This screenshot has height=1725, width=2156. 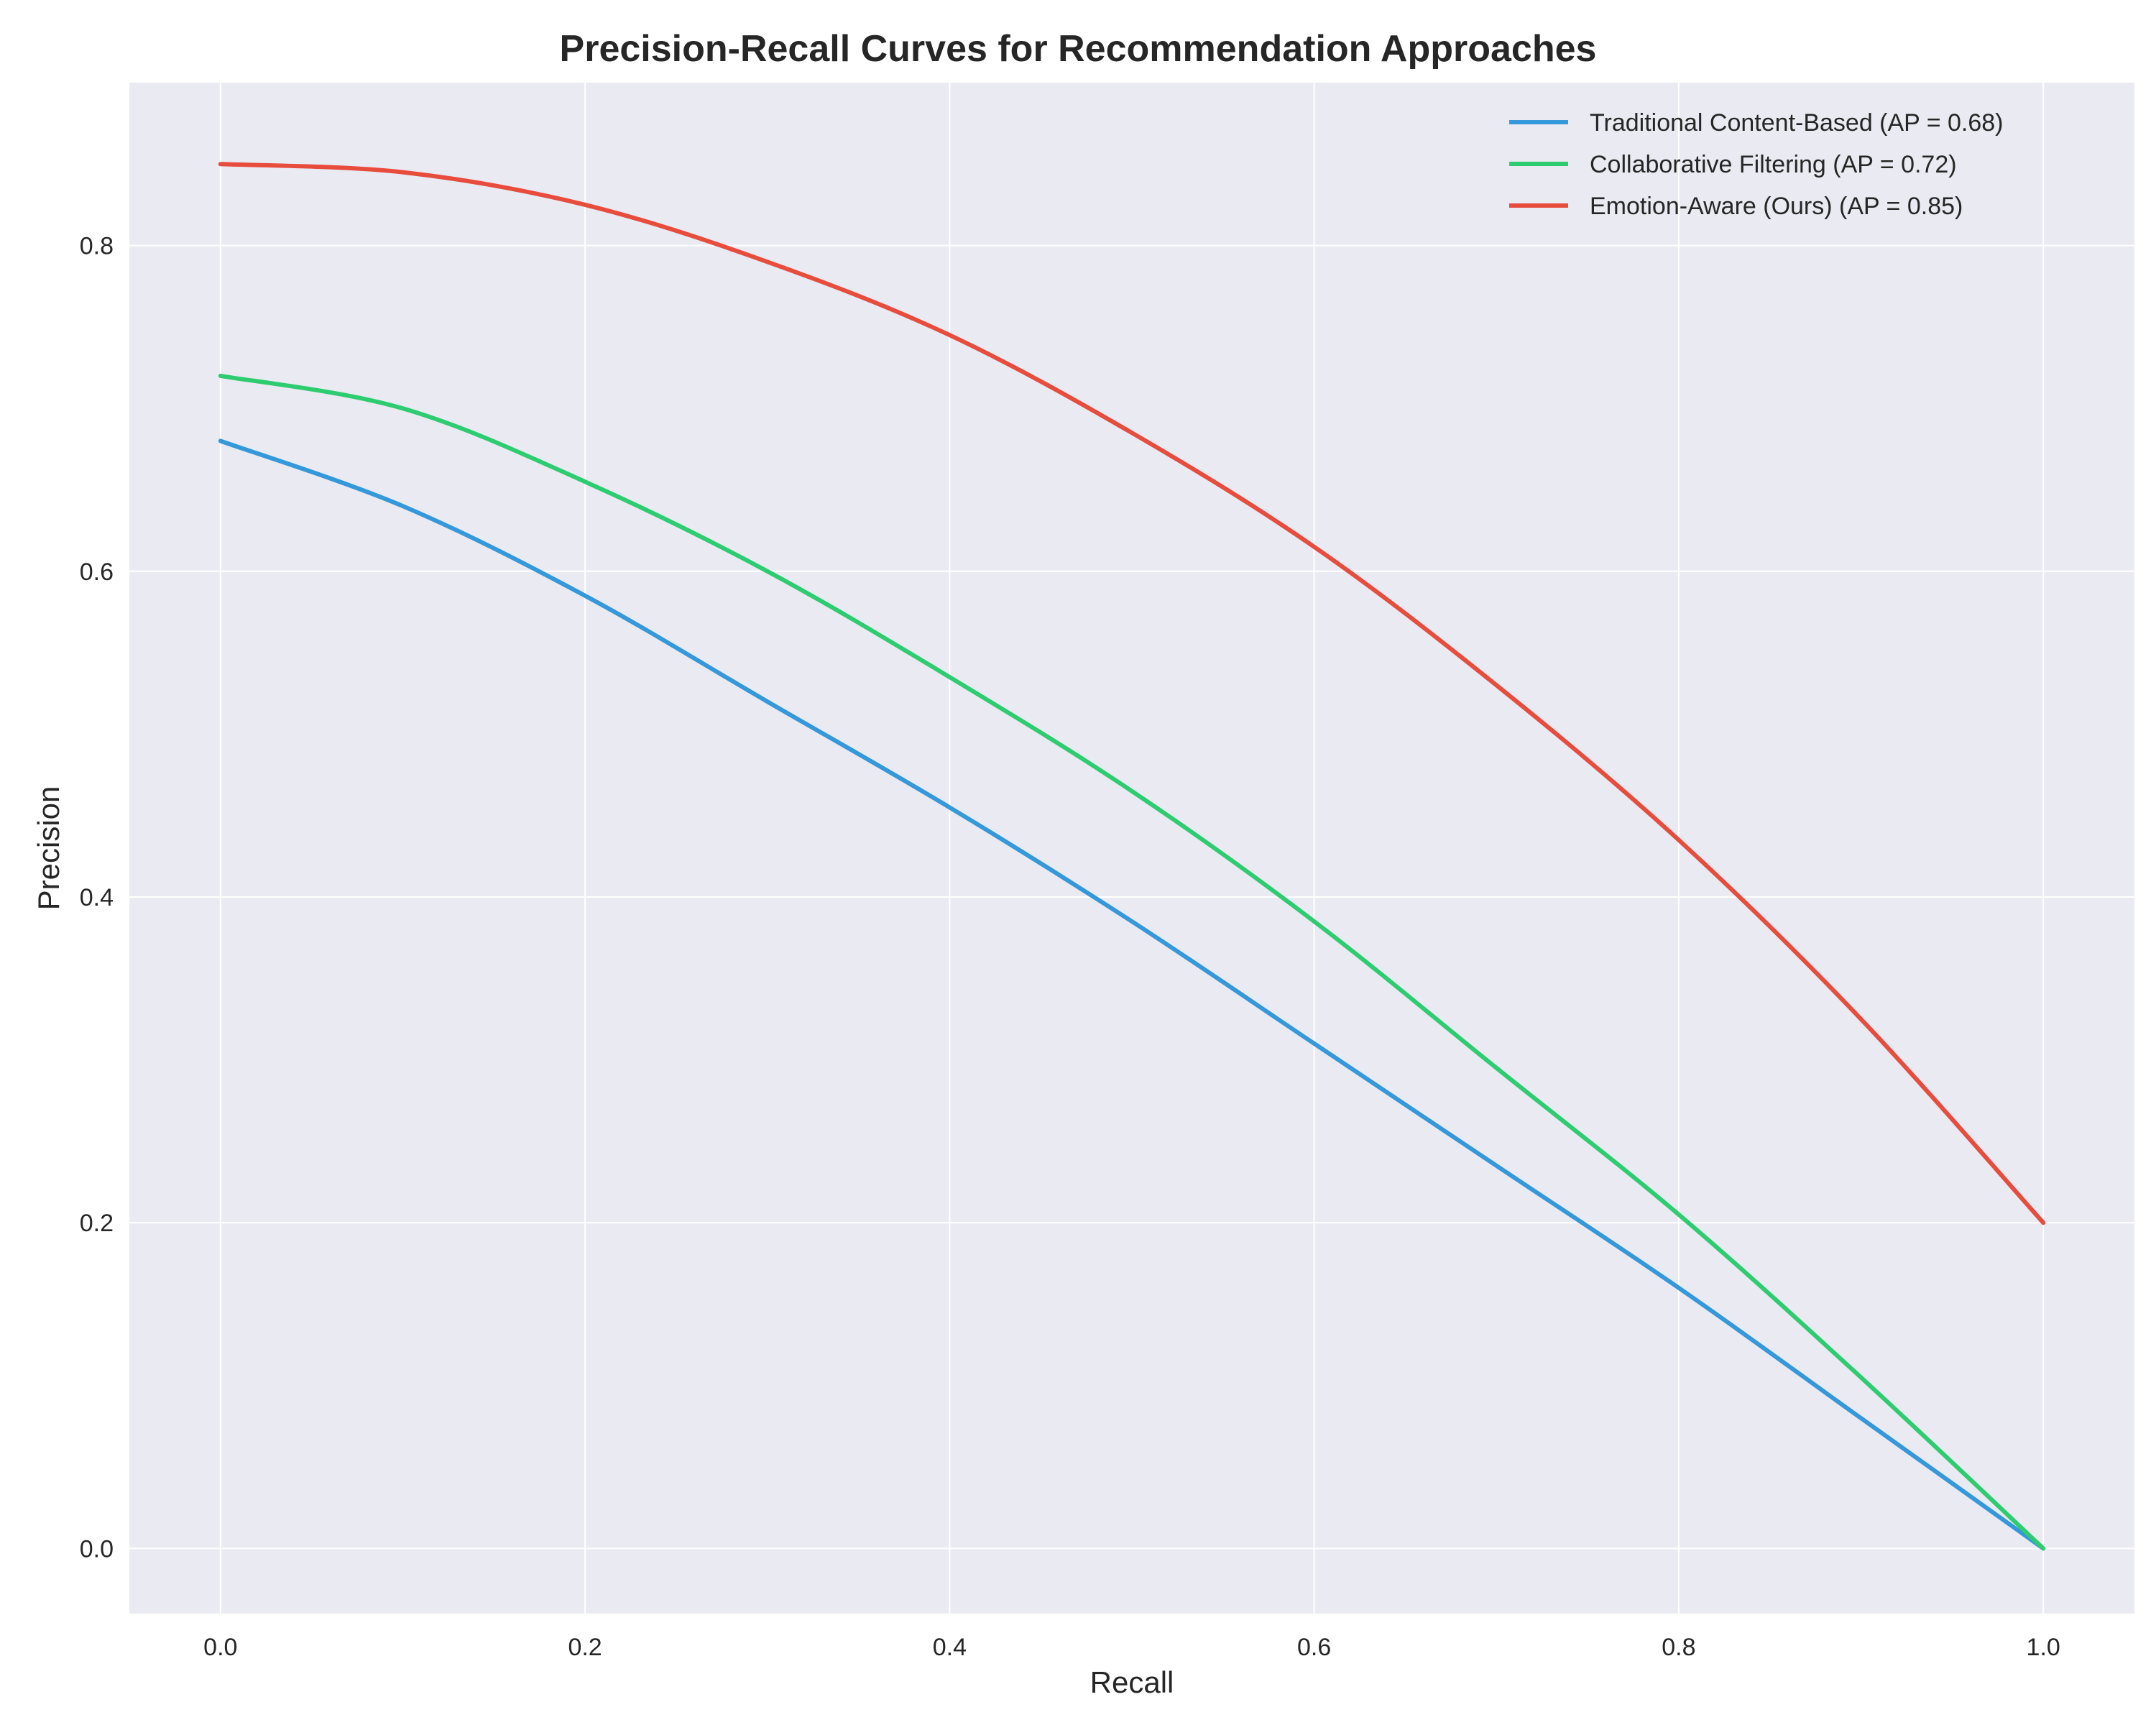 I want to click on y-tick-label: 0.2, so click(x=97, y=1223).